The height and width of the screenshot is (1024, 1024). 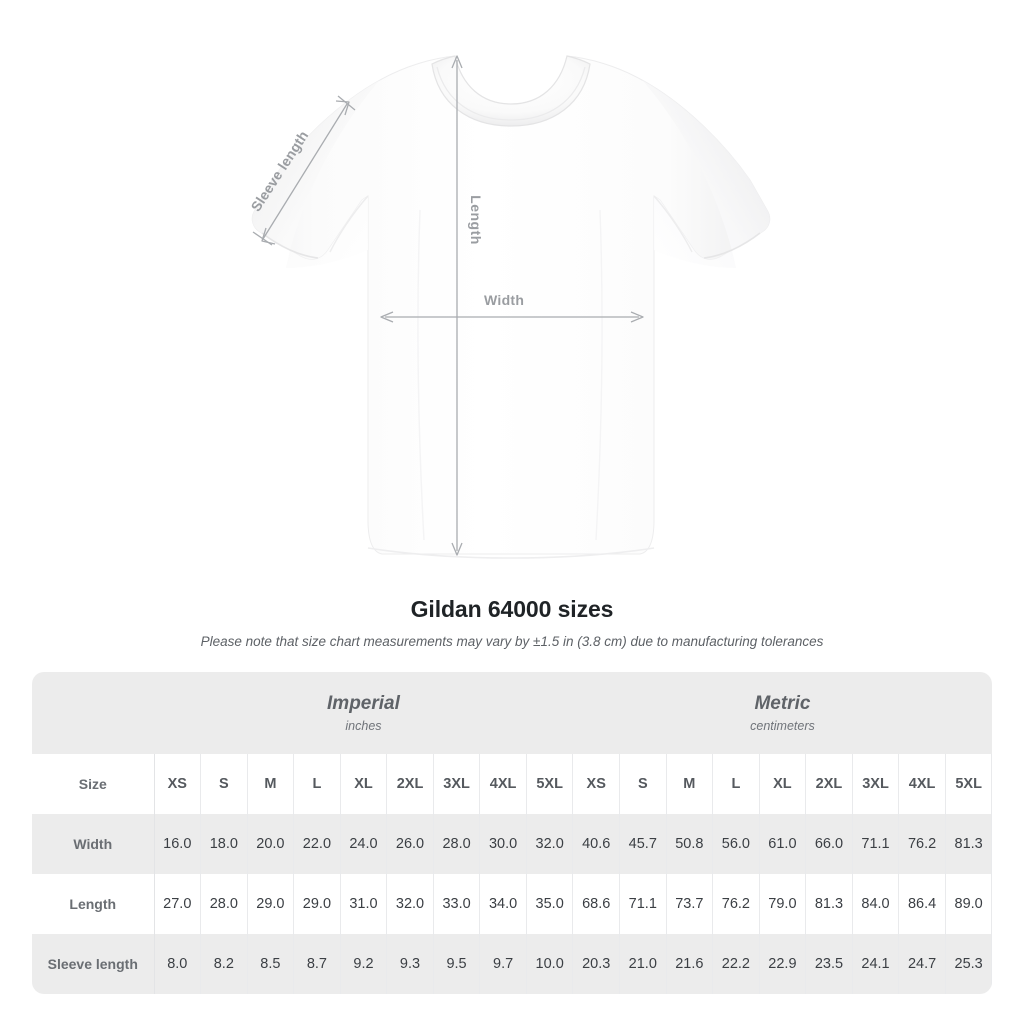 What do you see at coordinates (410, 784) in the screenshot?
I see `size-header-imperial-2xl: 2XL` at bounding box center [410, 784].